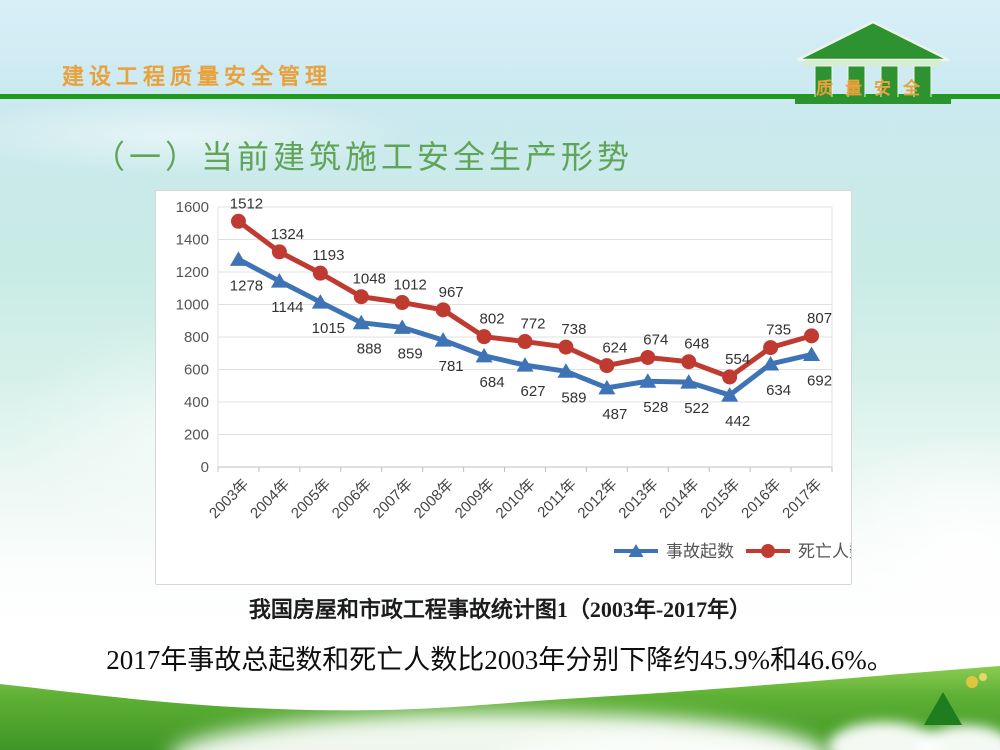  What do you see at coordinates (492, 382) in the screenshot?
I see `data-label: 684` at bounding box center [492, 382].